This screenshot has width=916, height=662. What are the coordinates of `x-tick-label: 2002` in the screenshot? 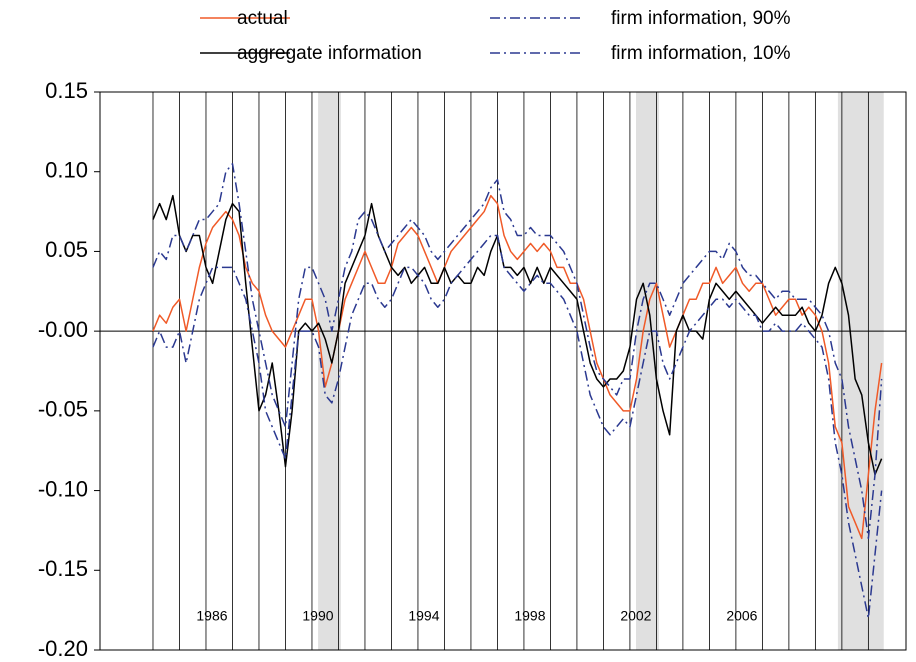 It's located at (635, 616).